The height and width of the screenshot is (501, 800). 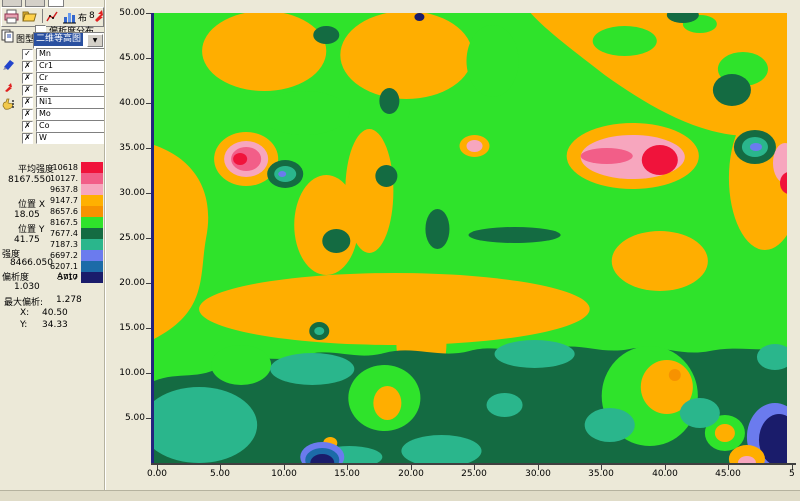 What do you see at coordinates (64, 233) in the screenshot?
I see `legend-value: 7677.4` at bounding box center [64, 233].